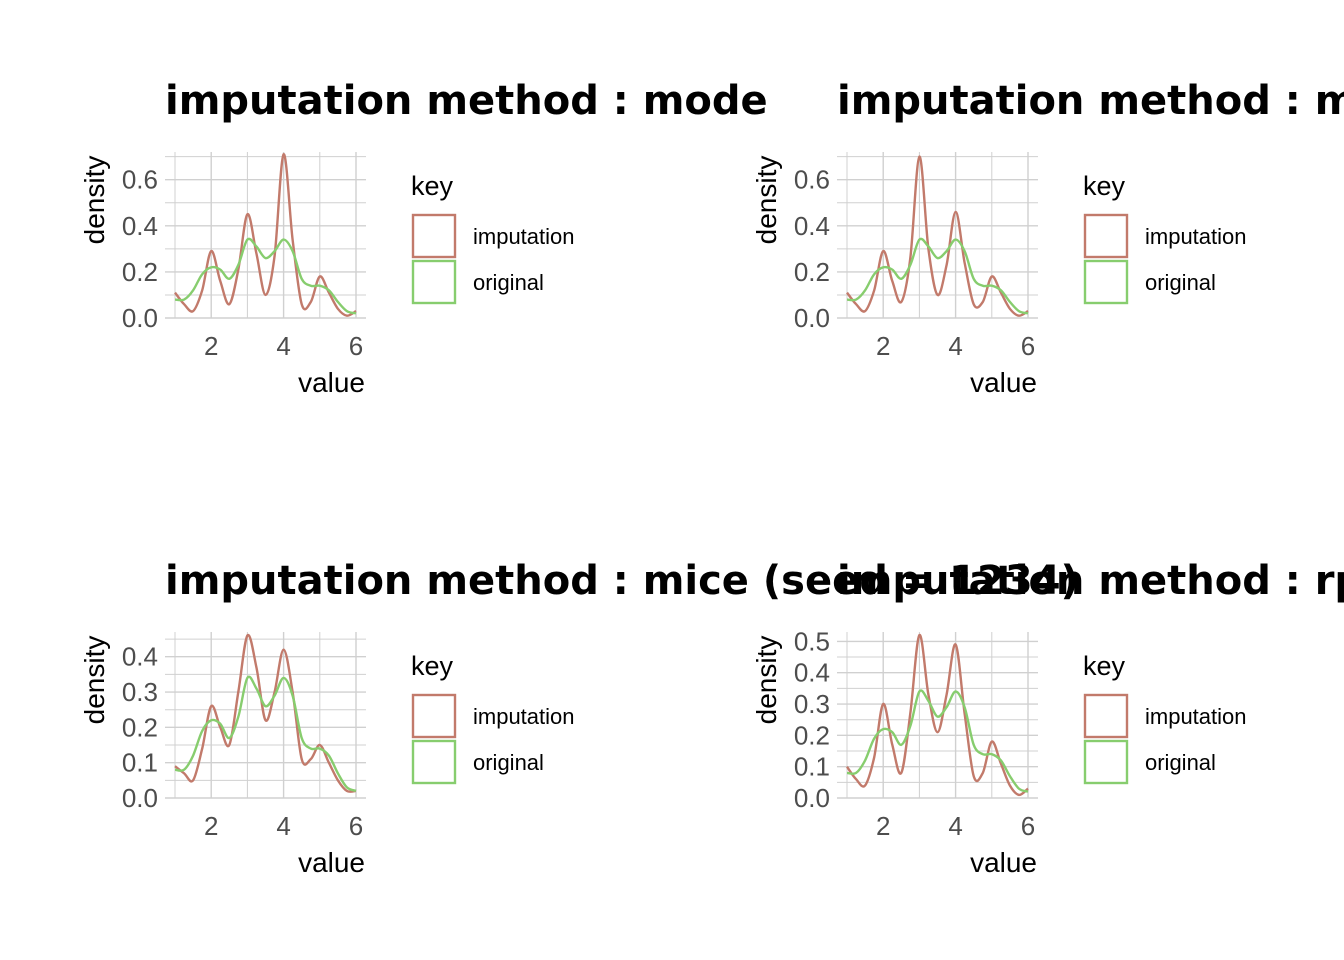 This screenshot has height=960, width=1344. Describe the element at coordinates (1090, 101) in the screenshot. I see `chart-title: imputation method : median` at that location.